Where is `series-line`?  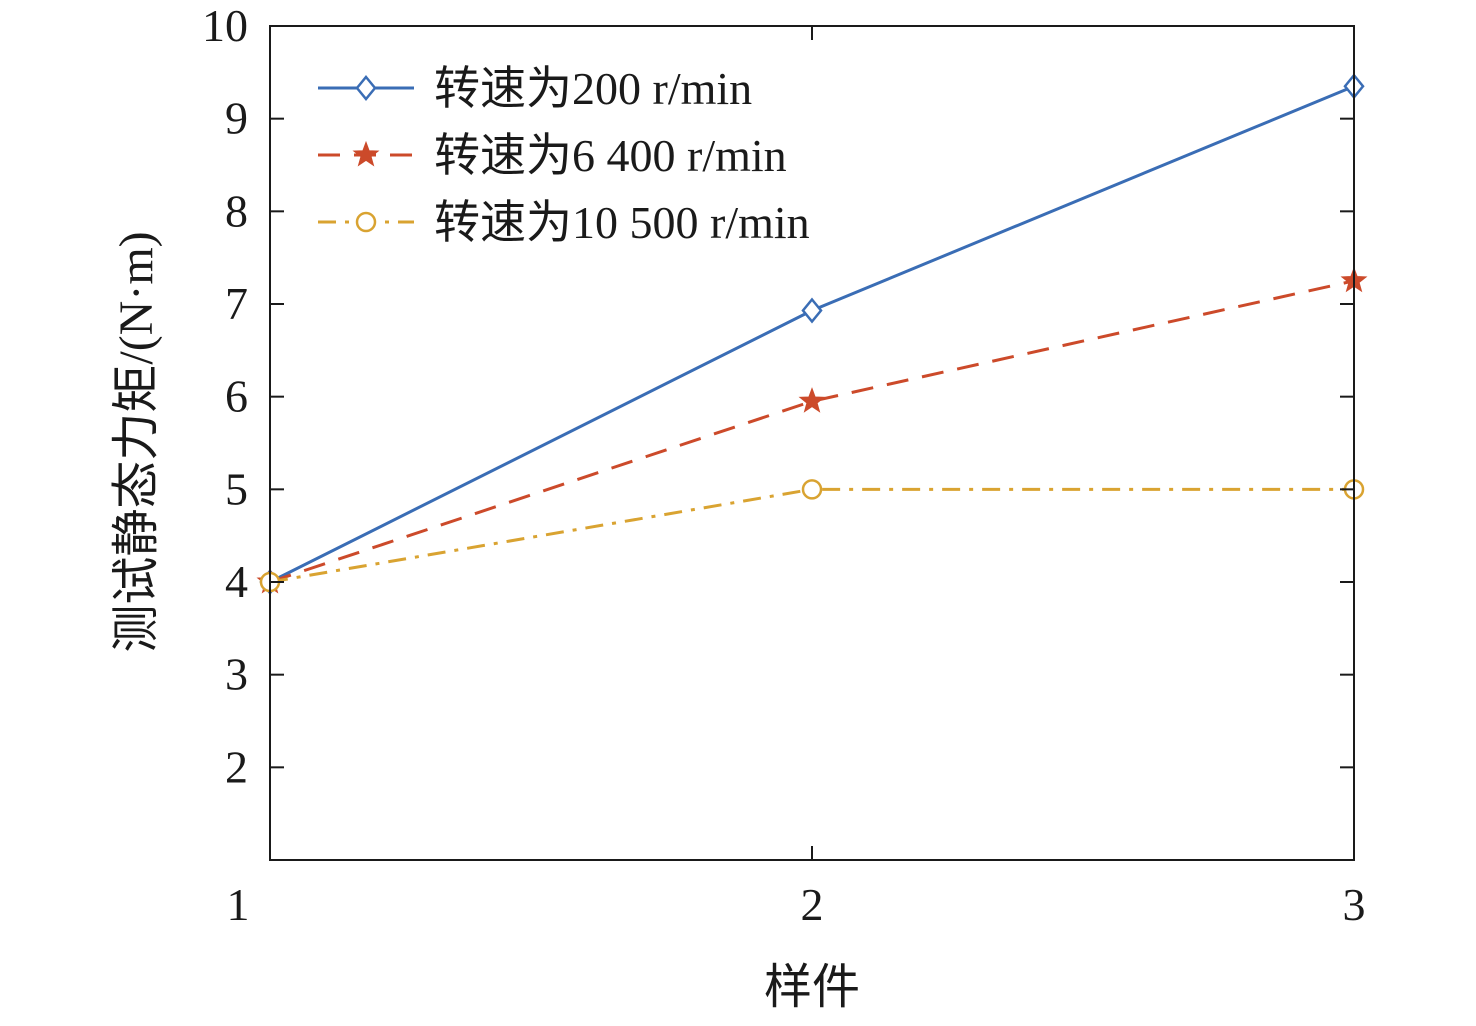 series-line is located at coordinates (811, 535).